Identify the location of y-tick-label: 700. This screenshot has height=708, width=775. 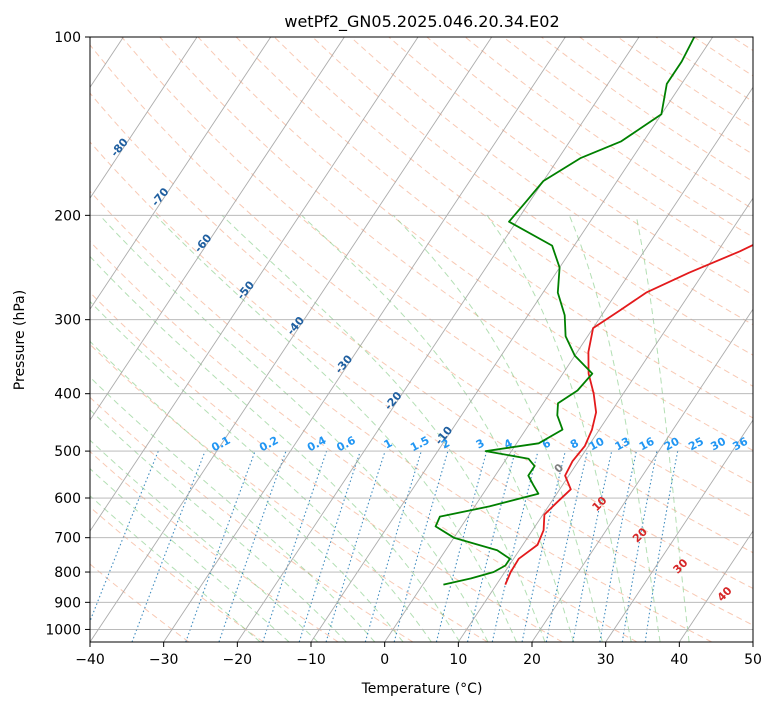
(67, 539).